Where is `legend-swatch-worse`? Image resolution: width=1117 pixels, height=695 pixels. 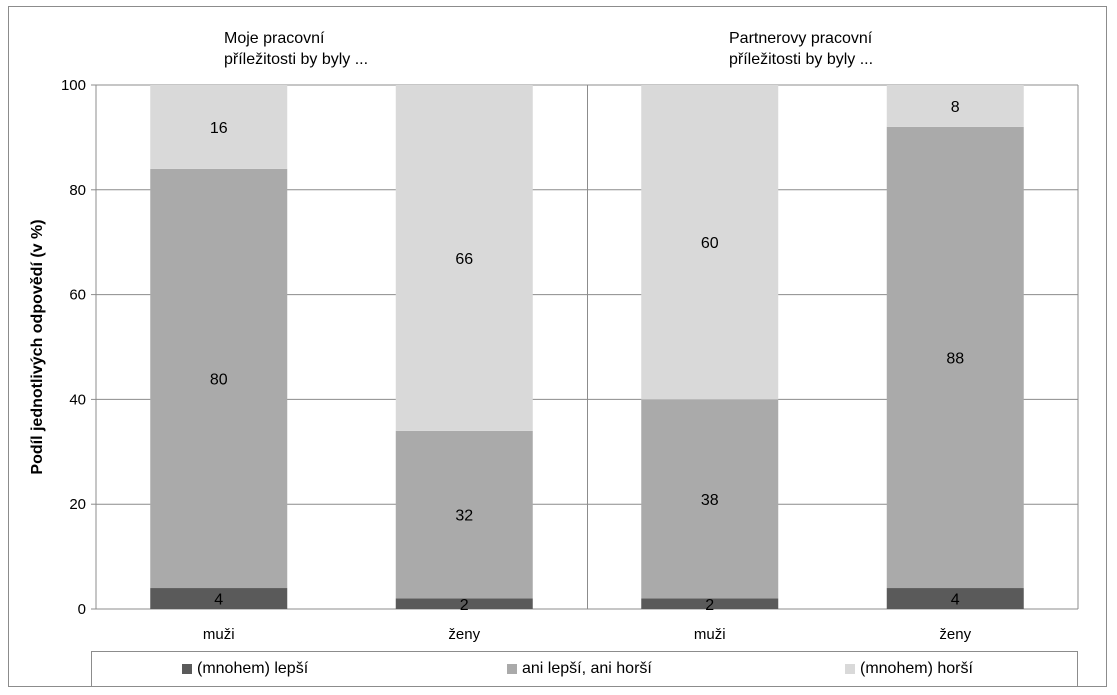 legend-swatch-worse is located at coordinates (850, 669).